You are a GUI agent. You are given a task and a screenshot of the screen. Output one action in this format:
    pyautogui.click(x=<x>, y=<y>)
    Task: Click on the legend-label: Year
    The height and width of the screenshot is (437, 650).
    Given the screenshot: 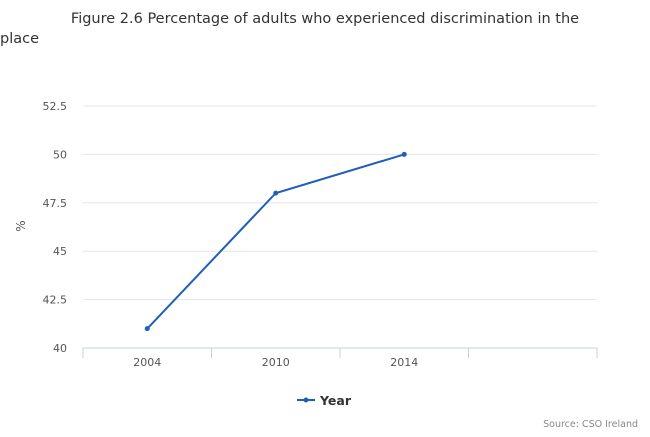 What is the action you would take?
    pyautogui.click(x=335, y=400)
    